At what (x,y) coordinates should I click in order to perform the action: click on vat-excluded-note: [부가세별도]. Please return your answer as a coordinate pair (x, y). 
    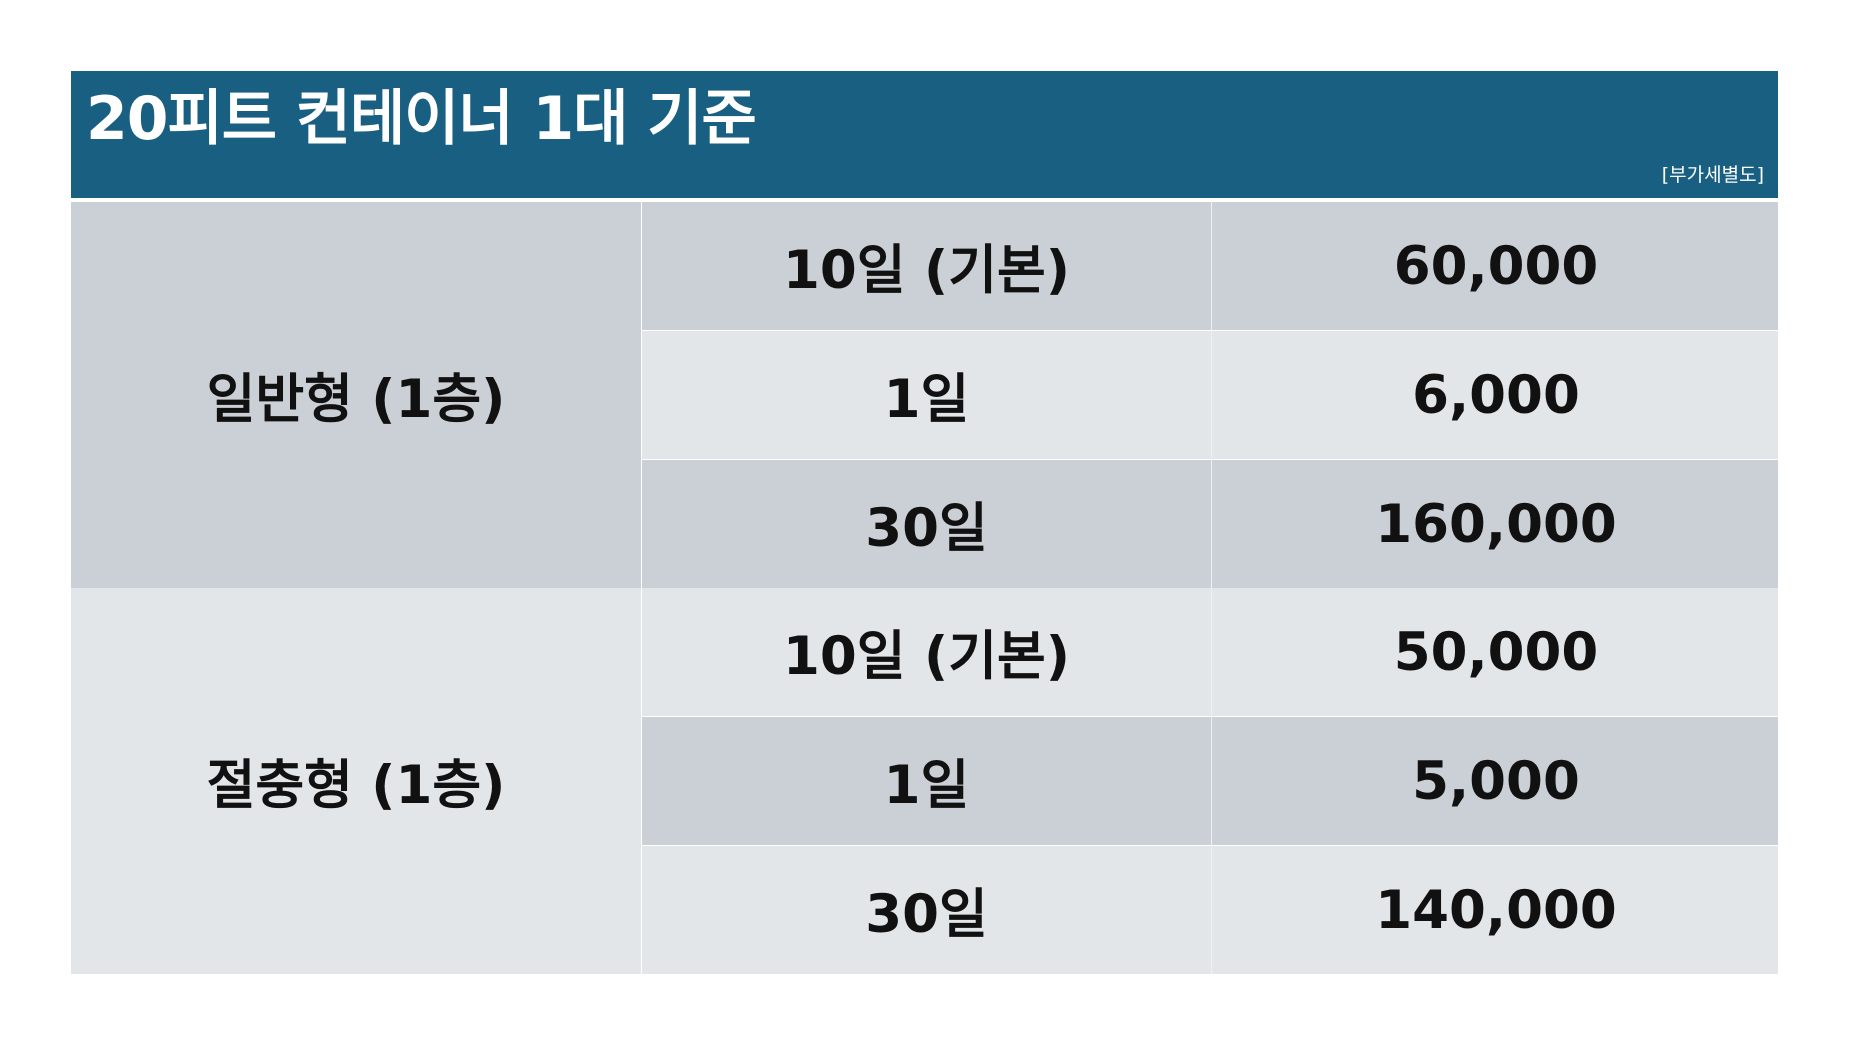
    Looking at the image, I should click on (1712, 175).